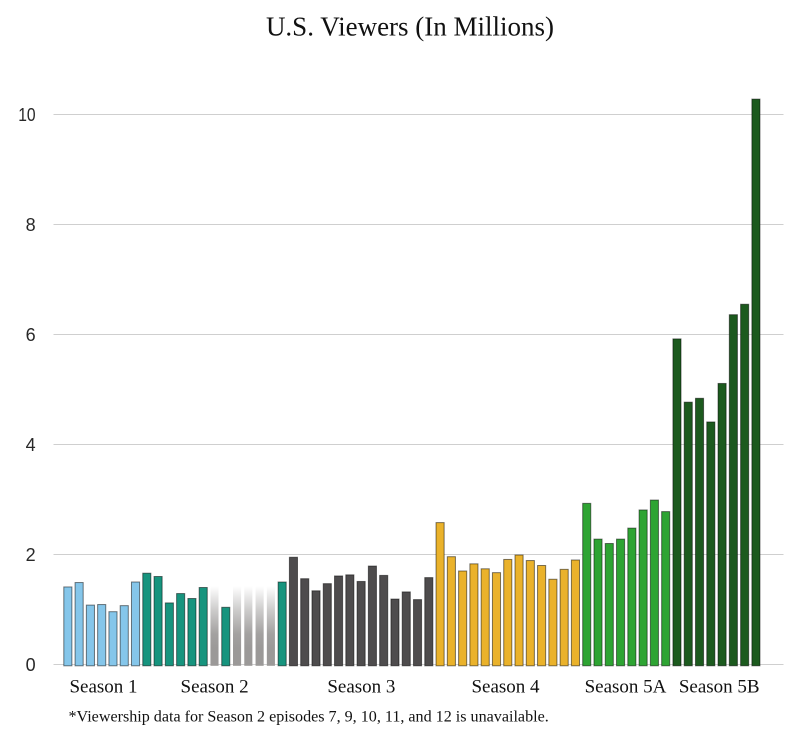 The image size is (800, 752). I want to click on svg-text: 4, so click(31, 445).